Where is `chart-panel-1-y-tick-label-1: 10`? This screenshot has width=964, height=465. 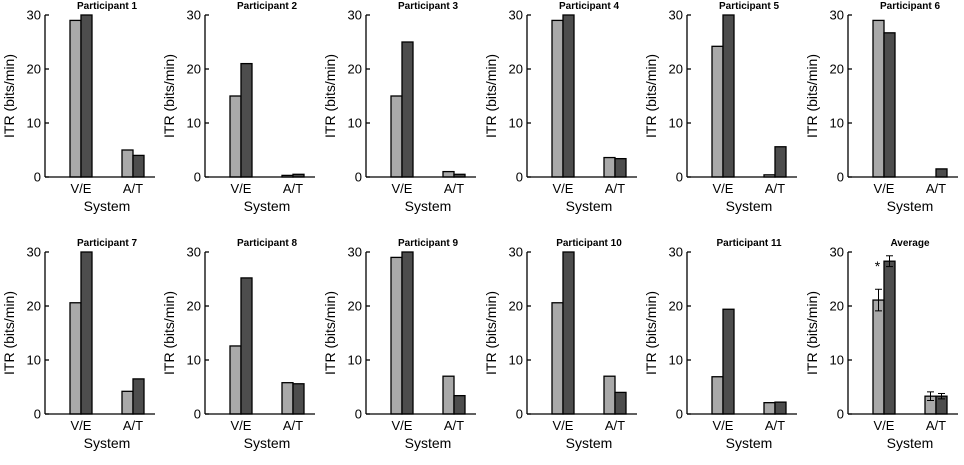 chart-panel-1-y-tick-label-1: 10 is located at coordinates (34, 123).